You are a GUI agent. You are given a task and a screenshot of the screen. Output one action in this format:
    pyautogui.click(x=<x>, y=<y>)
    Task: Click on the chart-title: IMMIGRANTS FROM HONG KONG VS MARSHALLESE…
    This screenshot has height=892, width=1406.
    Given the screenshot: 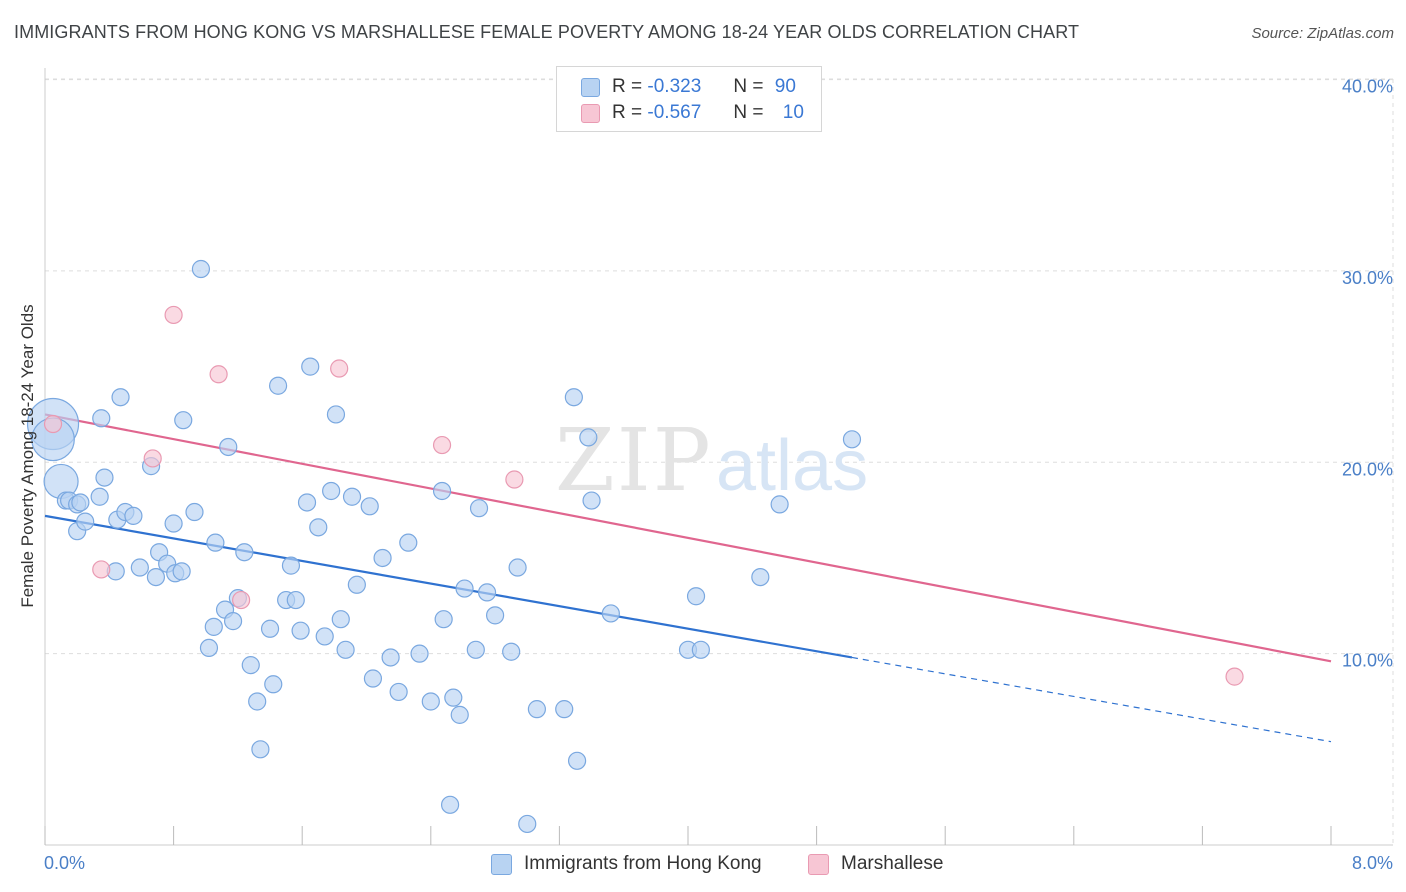 What is the action you would take?
    pyautogui.click(x=547, y=32)
    